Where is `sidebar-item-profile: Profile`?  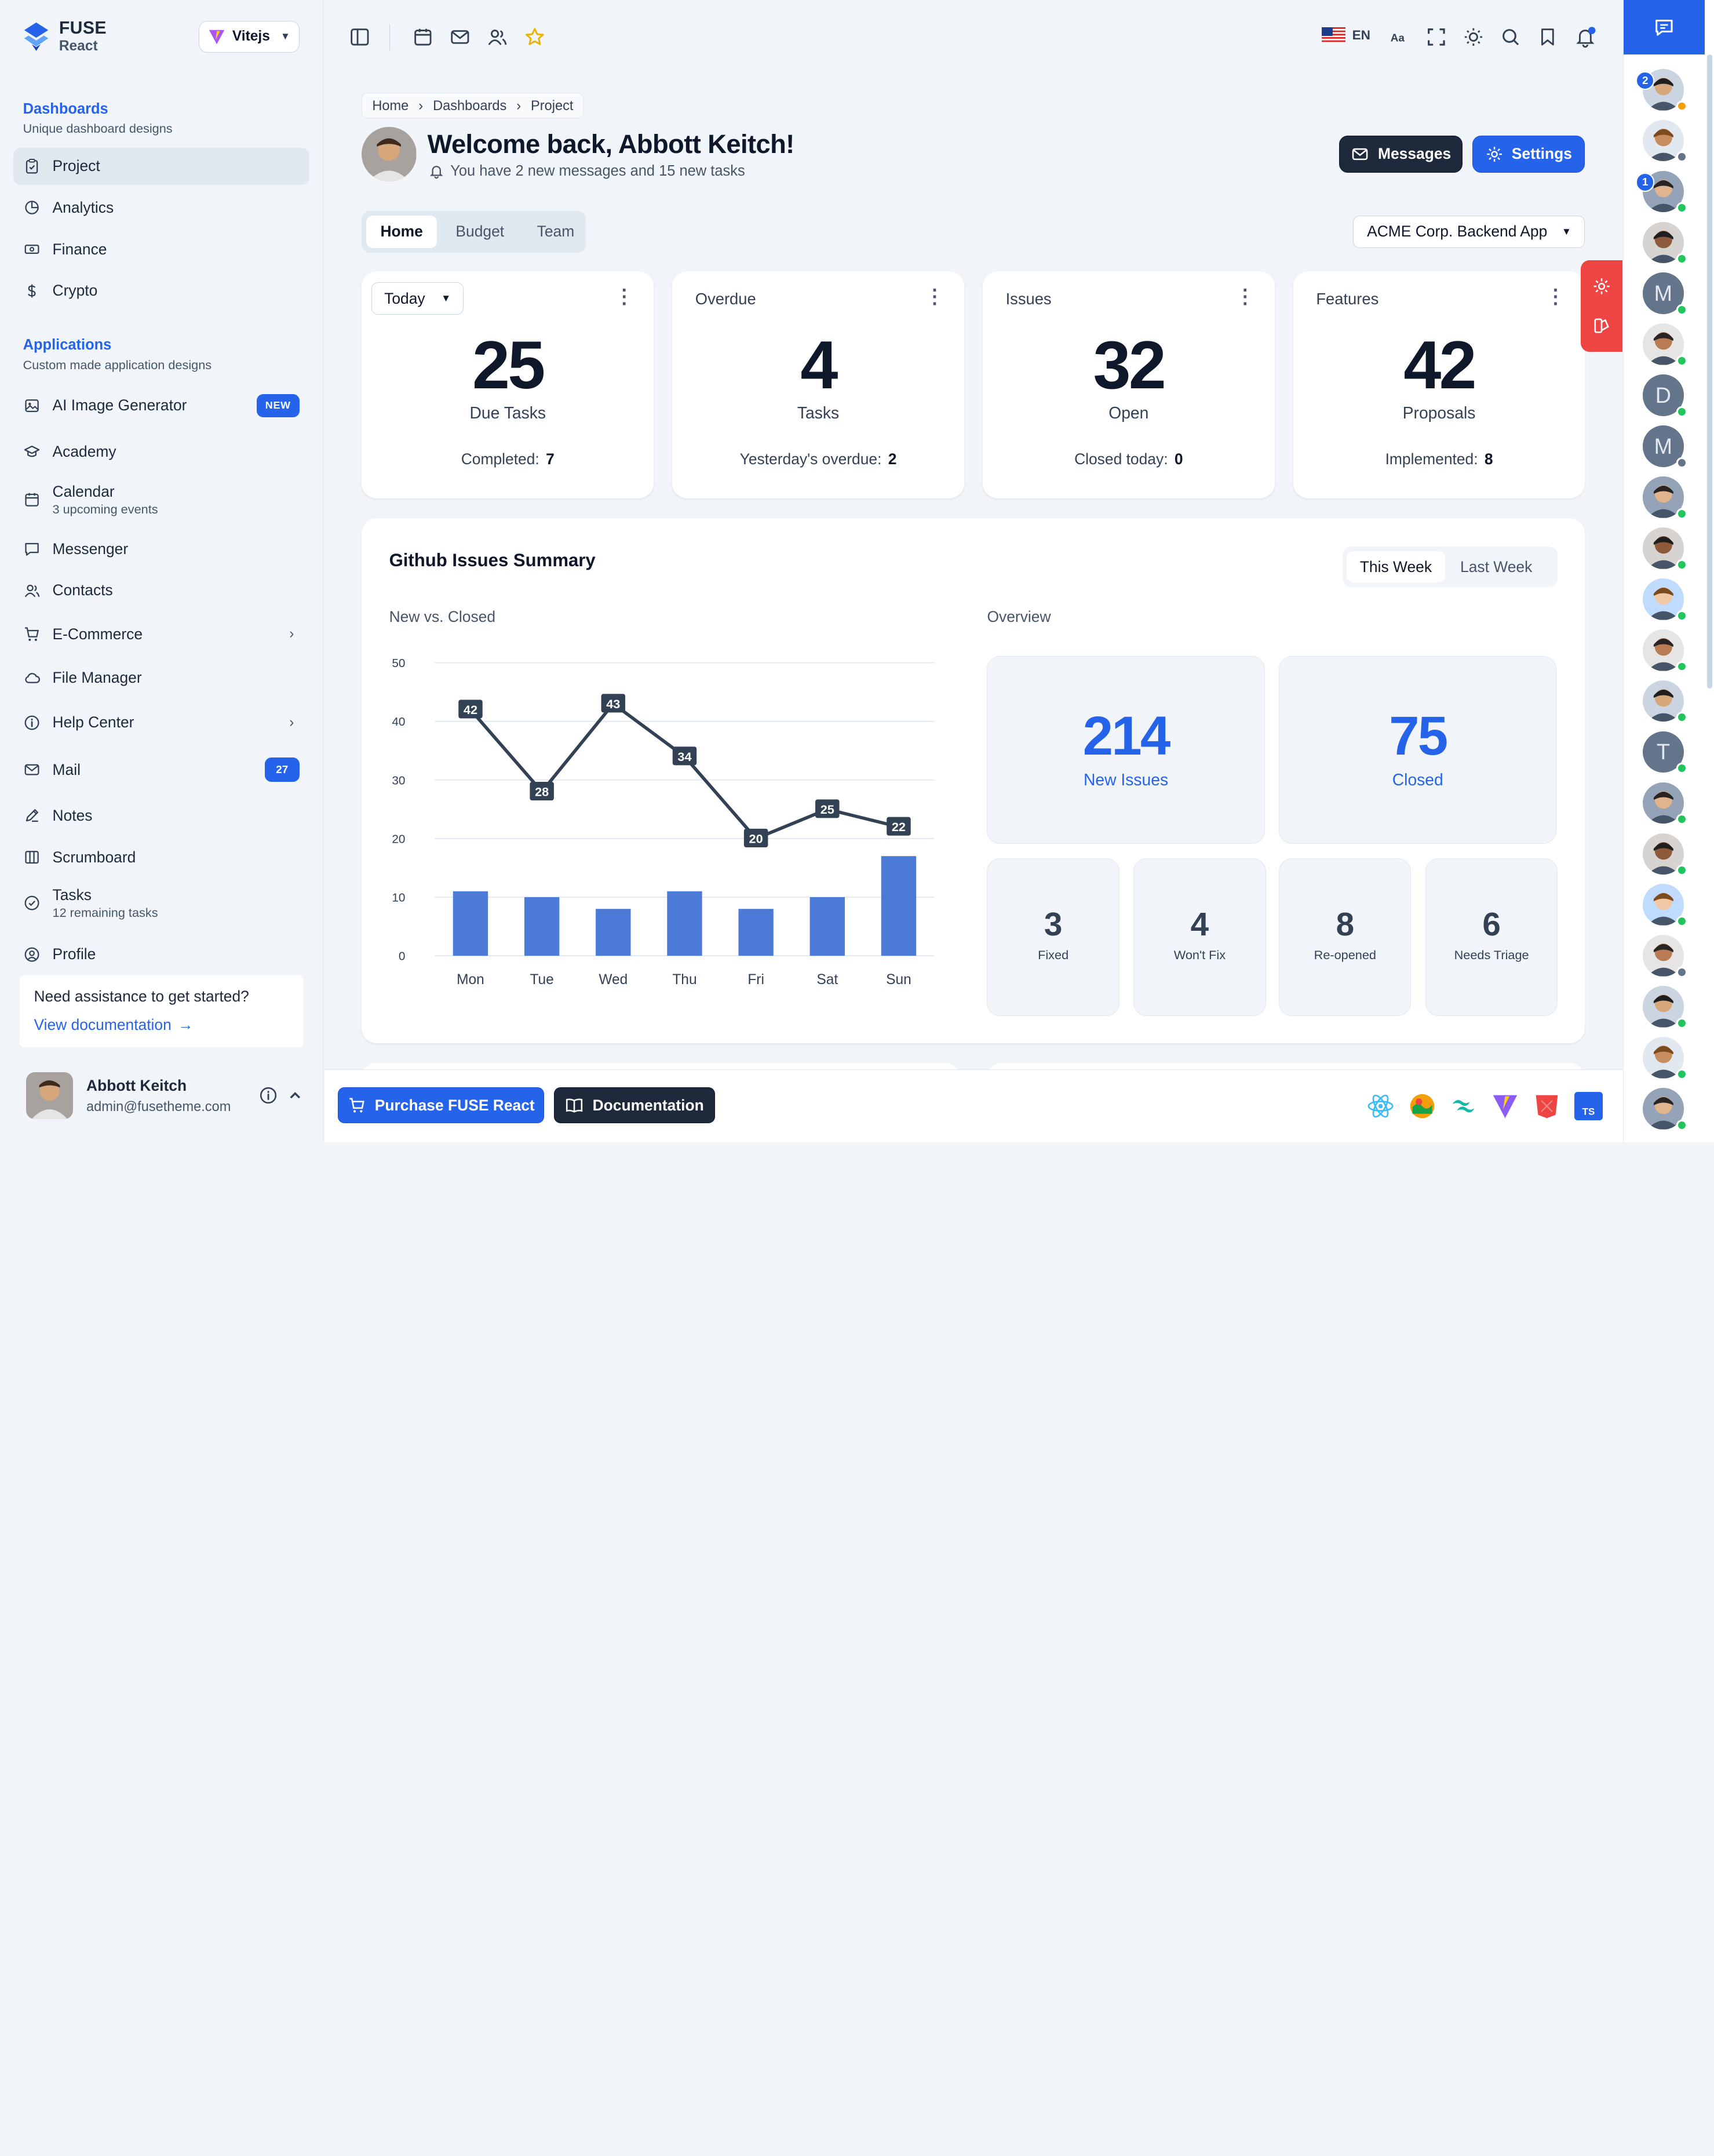
sidebar-item-profile: Profile is located at coordinates (161, 955).